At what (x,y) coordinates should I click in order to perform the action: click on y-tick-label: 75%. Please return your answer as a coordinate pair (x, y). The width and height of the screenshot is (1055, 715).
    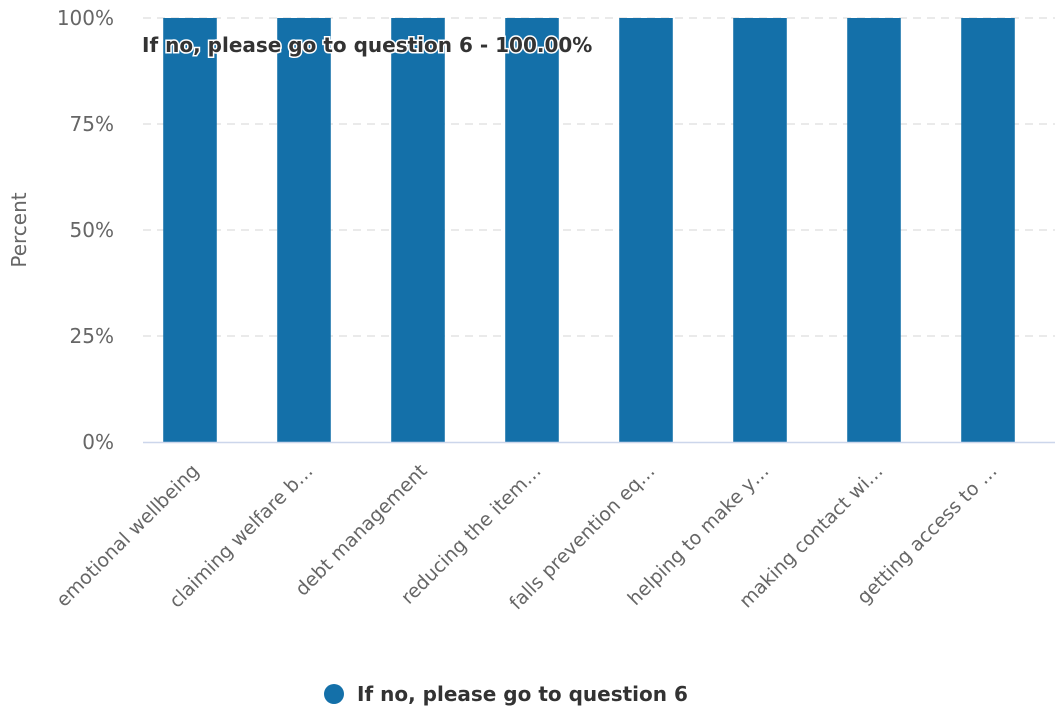
    Looking at the image, I should click on (92, 124).